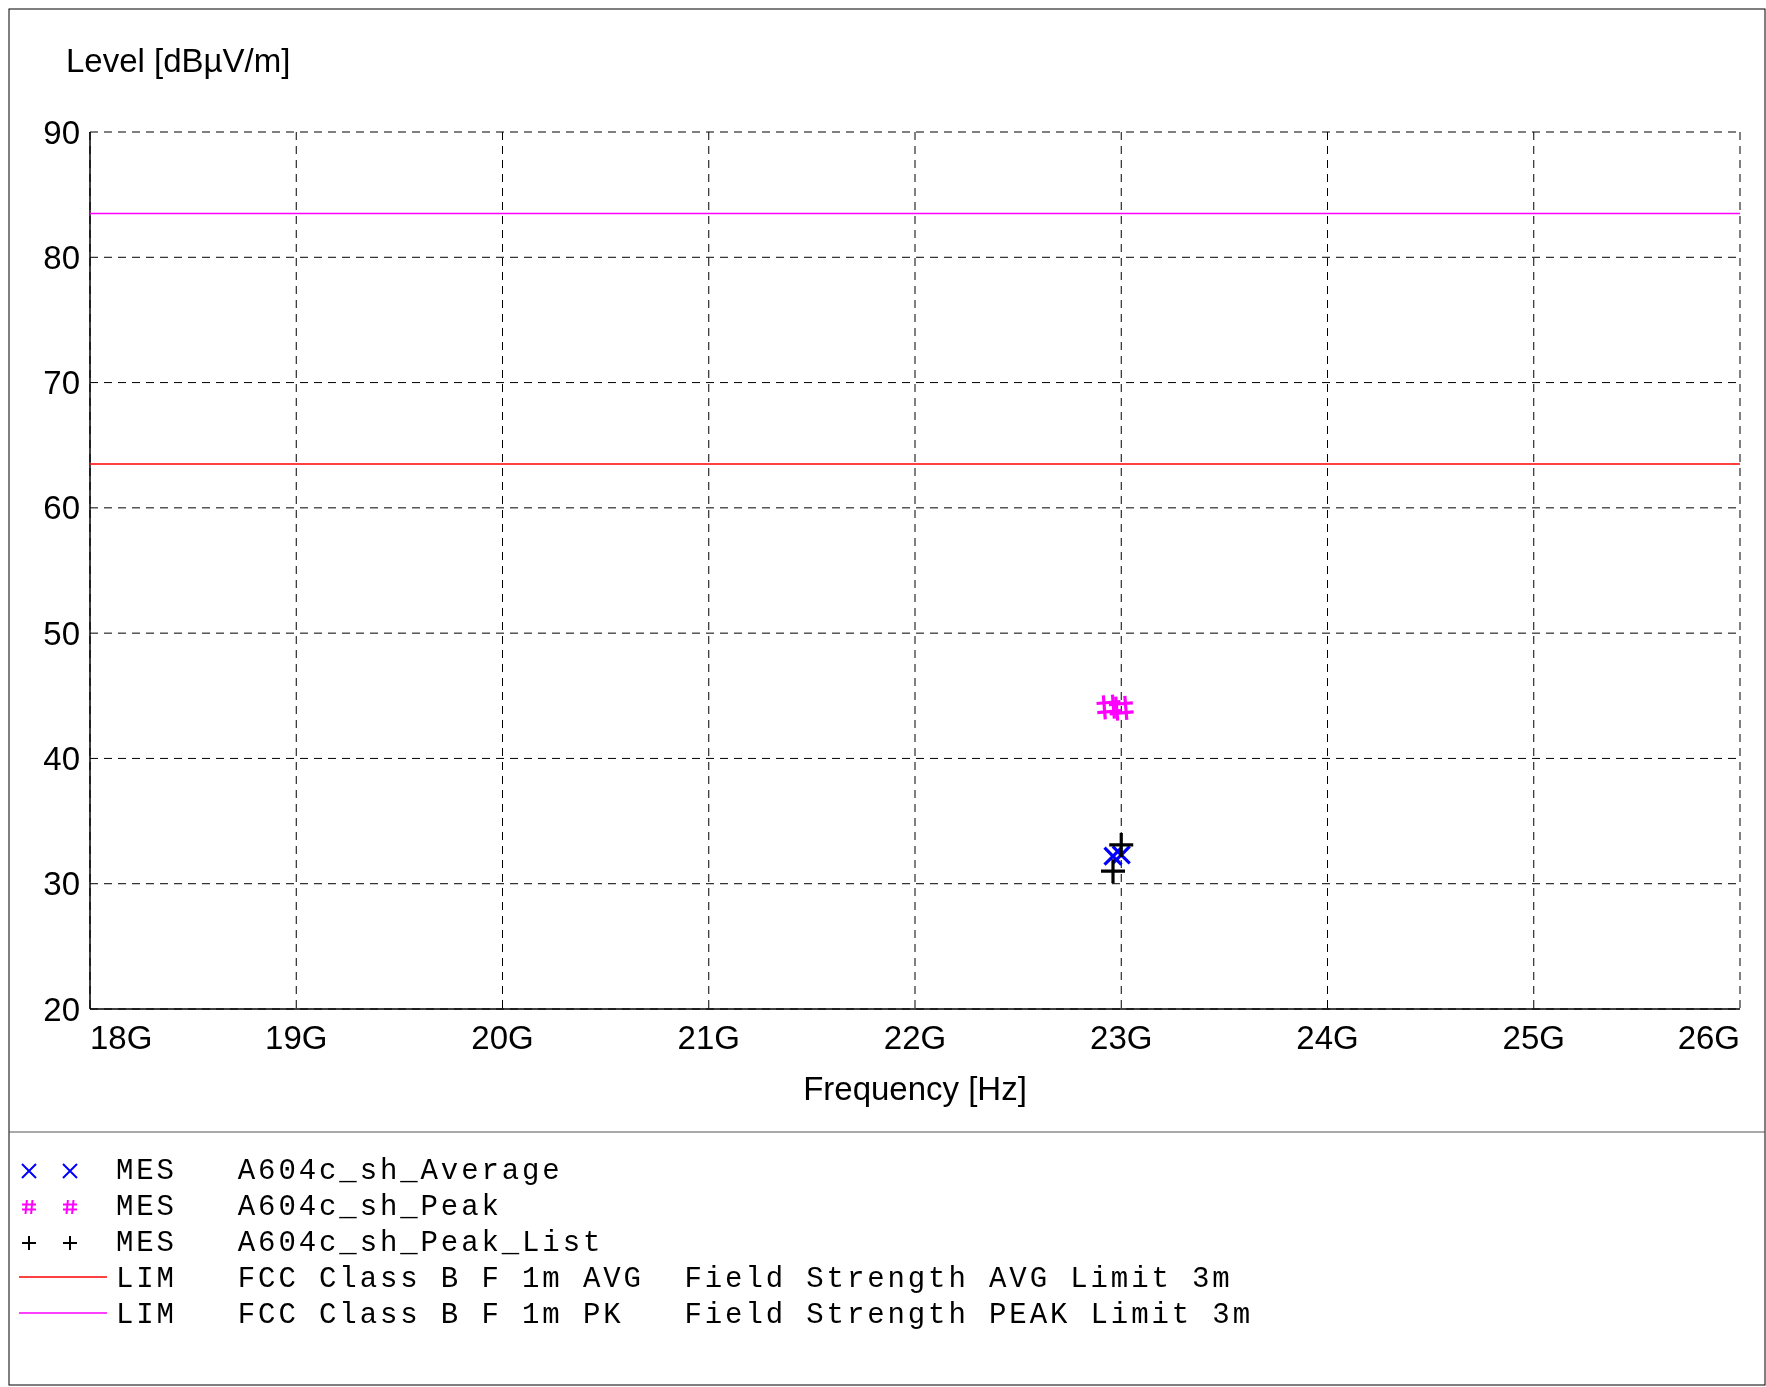 This screenshot has height=1387, width=1766. What do you see at coordinates (360, 1243) in the screenshot?
I see `legend-label: MES A604c_sh_Peak_List` at bounding box center [360, 1243].